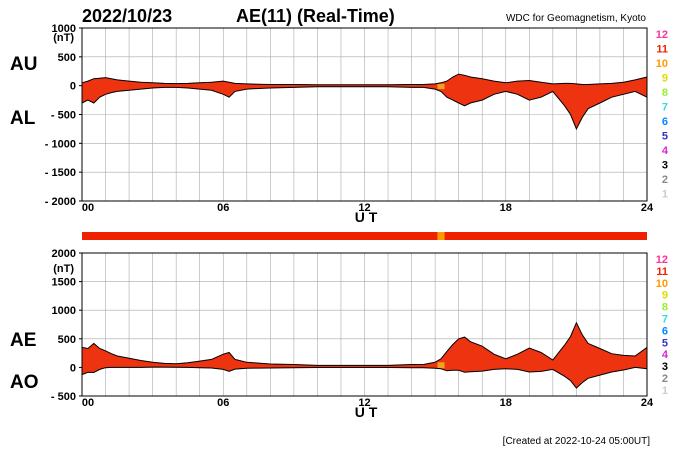  What do you see at coordinates (441, 365) in the screenshot?
I see `ae-ao-highlight` at bounding box center [441, 365].